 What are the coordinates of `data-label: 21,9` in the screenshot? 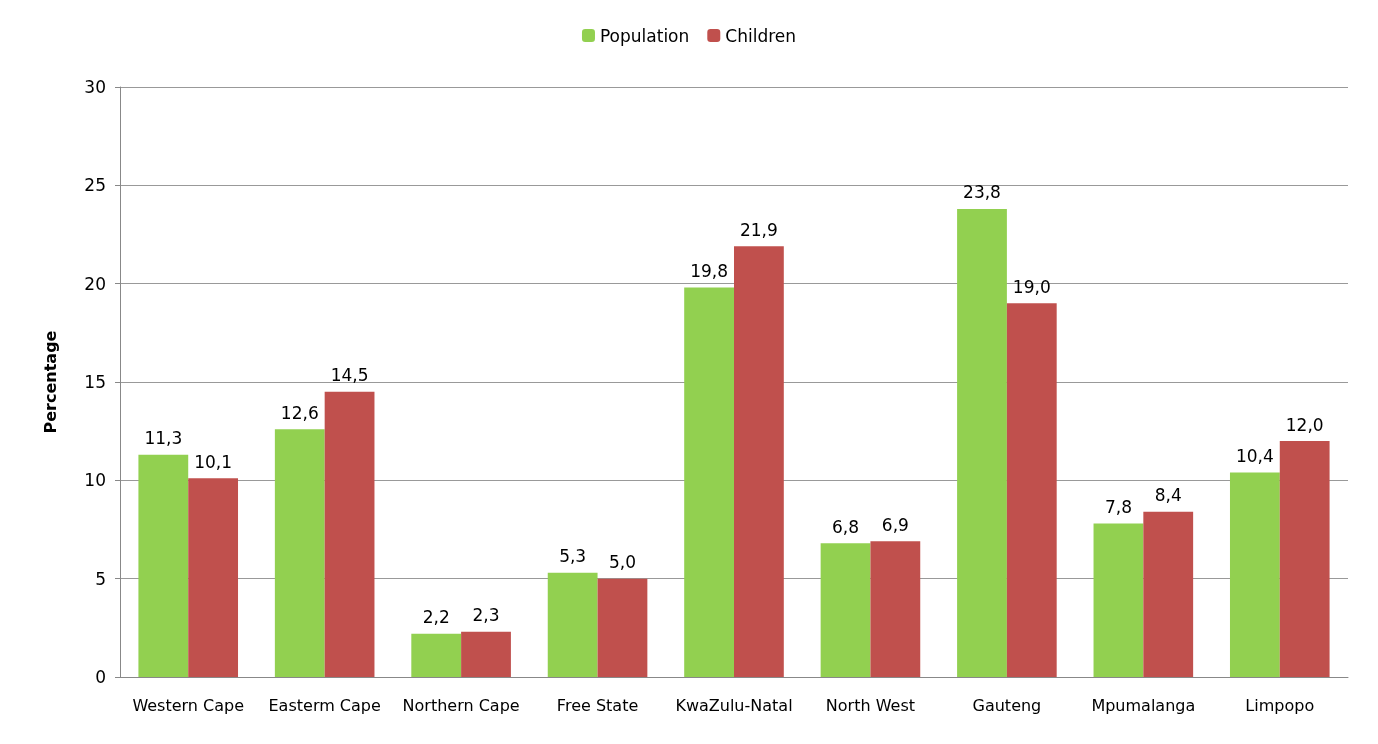 It's located at (758, 229).